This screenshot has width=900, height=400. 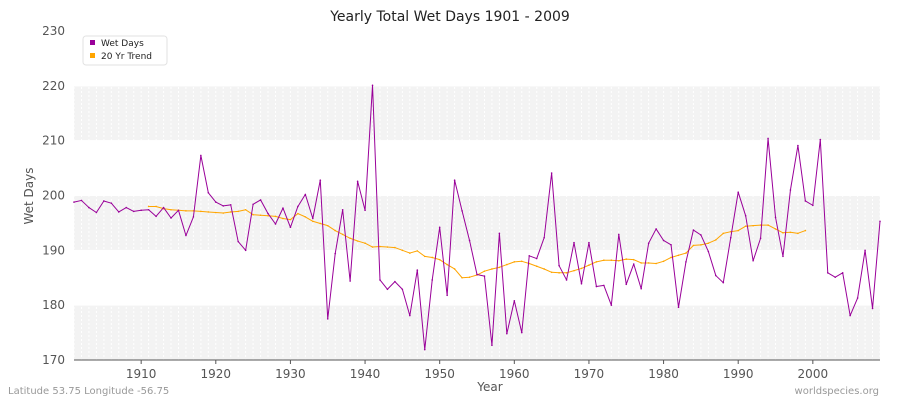 What do you see at coordinates (88, 391) in the screenshot?
I see `footer-location: Latitude 53.75 Longitude -56.75` at bounding box center [88, 391].